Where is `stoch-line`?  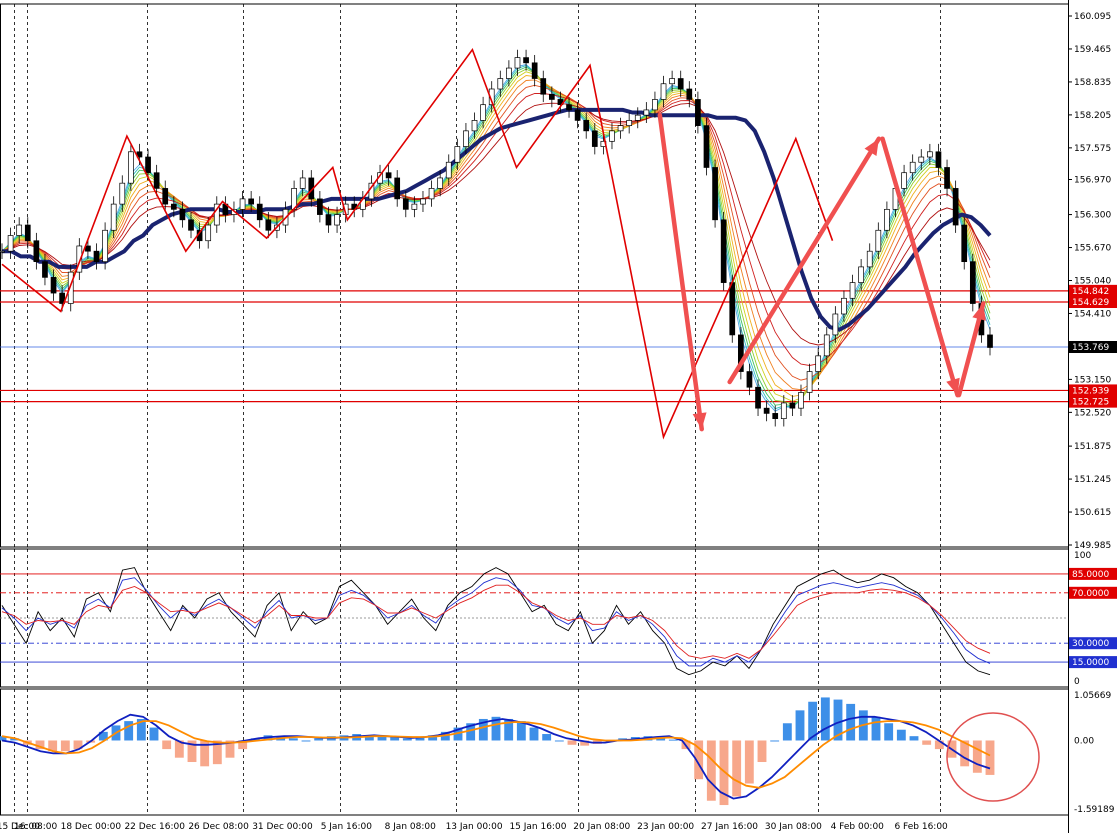
stoch-line is located at coordinates (496, 621).